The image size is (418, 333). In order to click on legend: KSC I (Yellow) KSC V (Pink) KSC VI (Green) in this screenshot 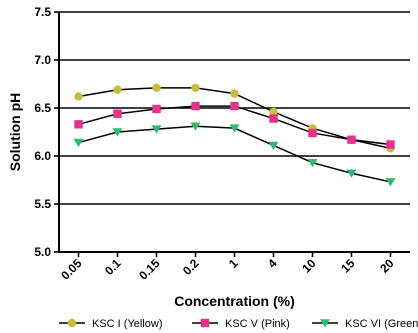, I will do `click(238, 324)`.